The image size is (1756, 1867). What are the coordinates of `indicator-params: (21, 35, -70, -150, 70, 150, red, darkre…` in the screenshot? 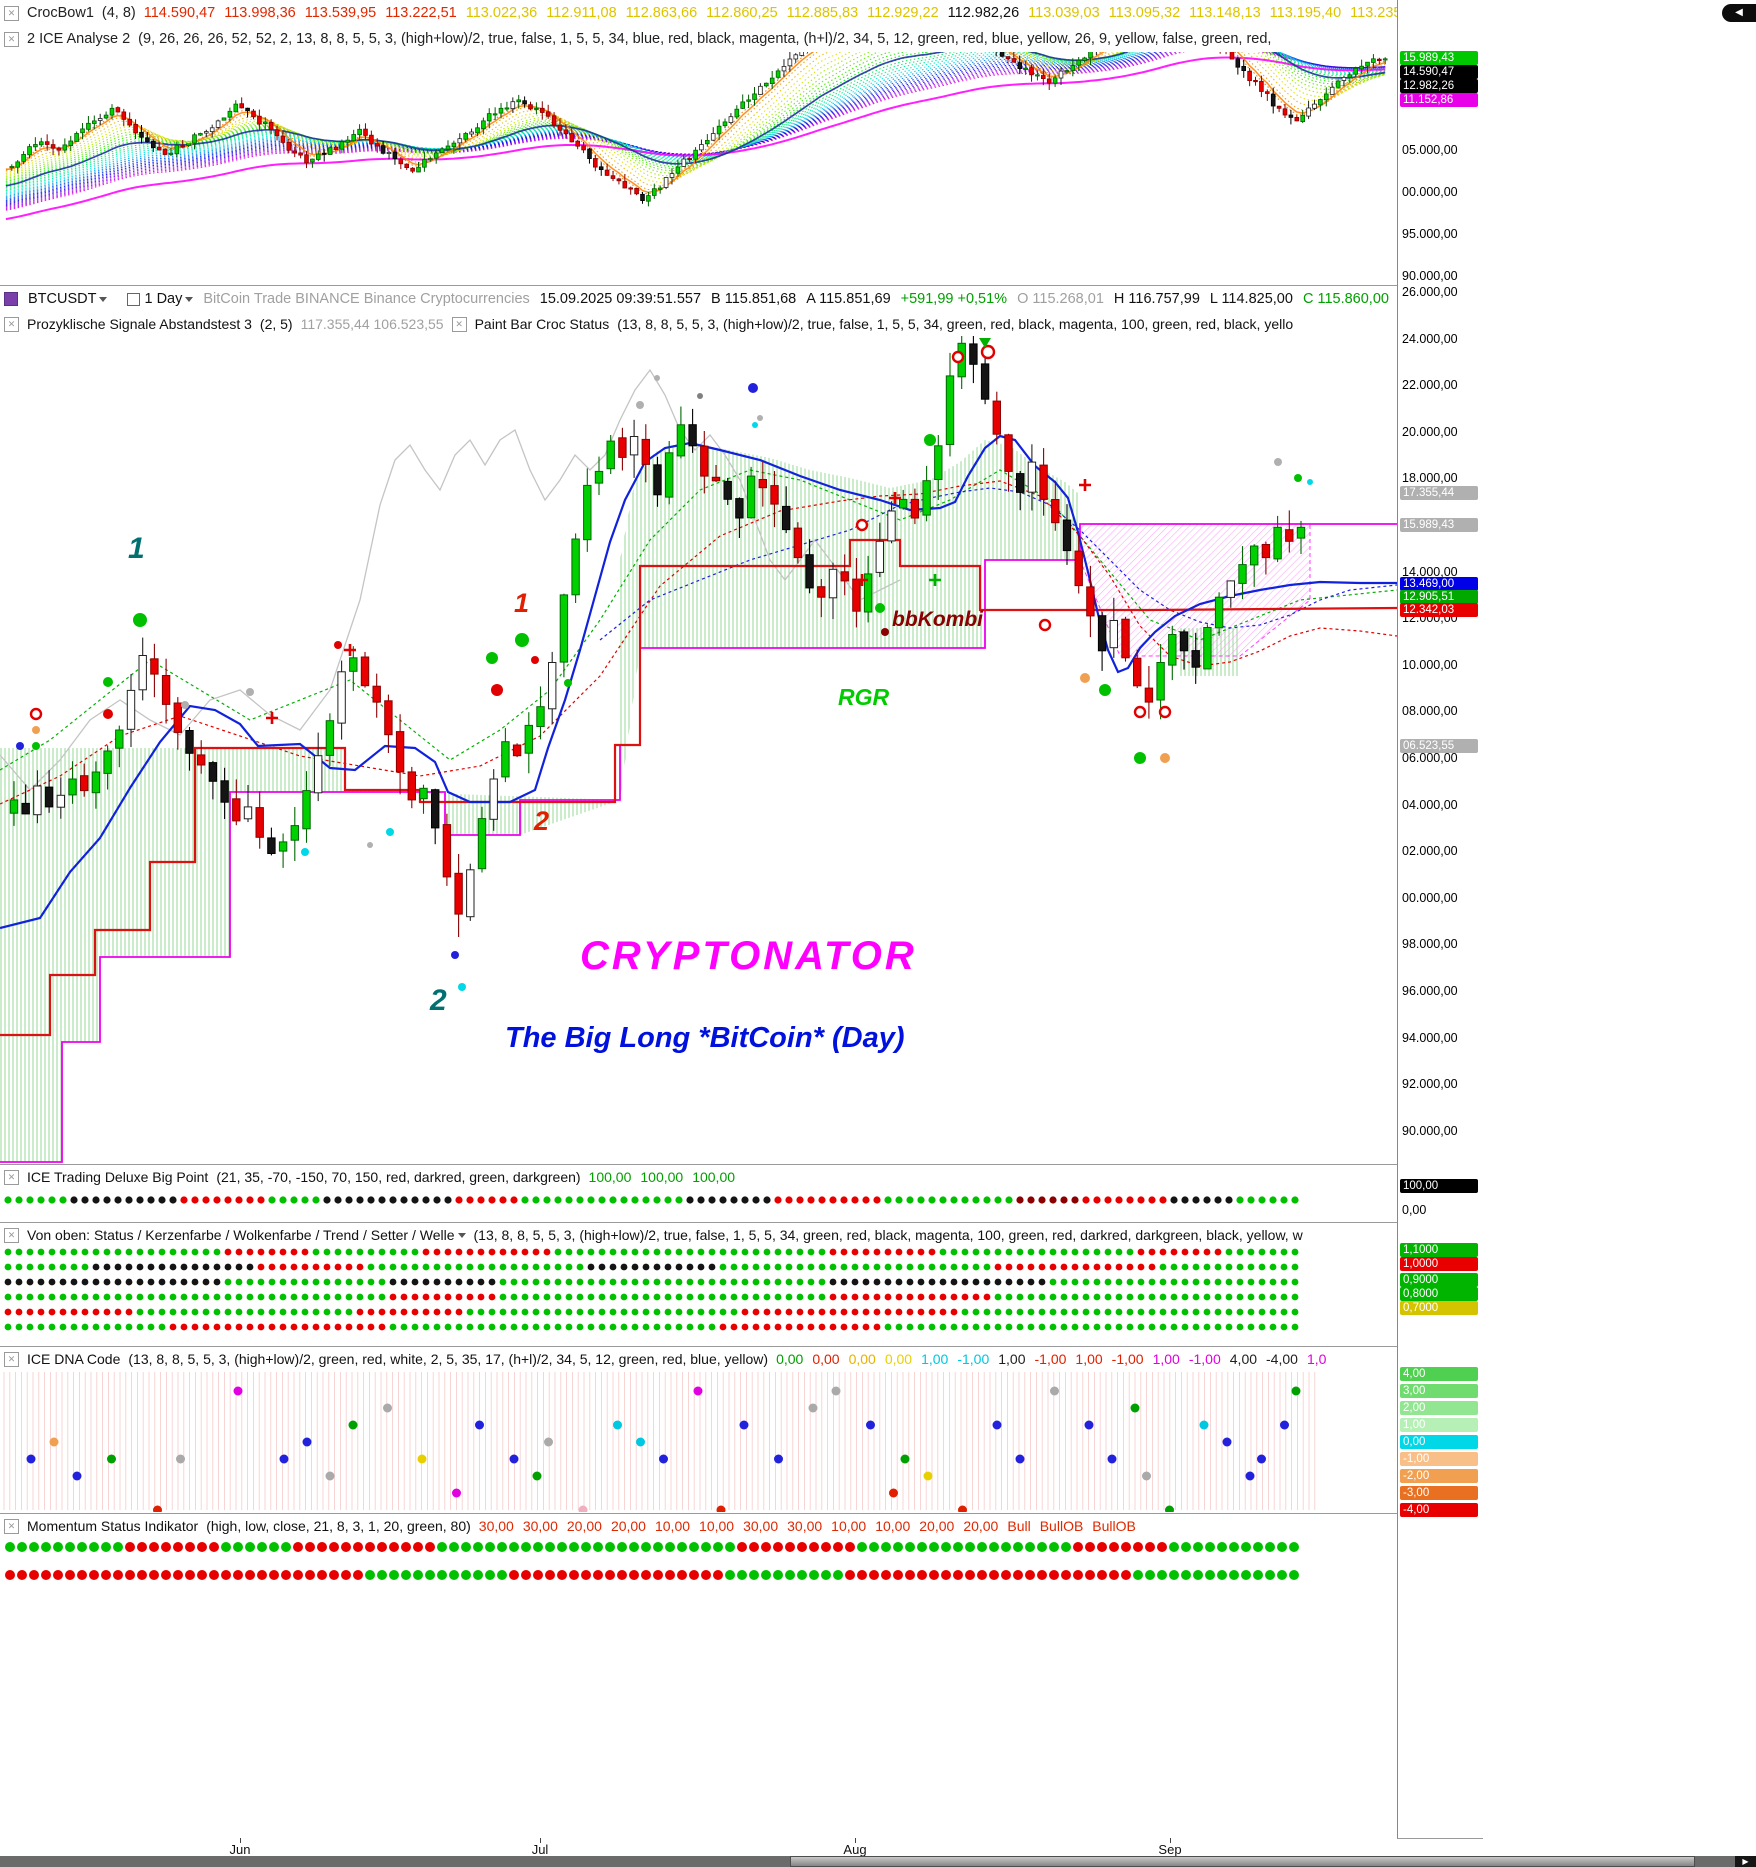 It's located at (398, 1177).